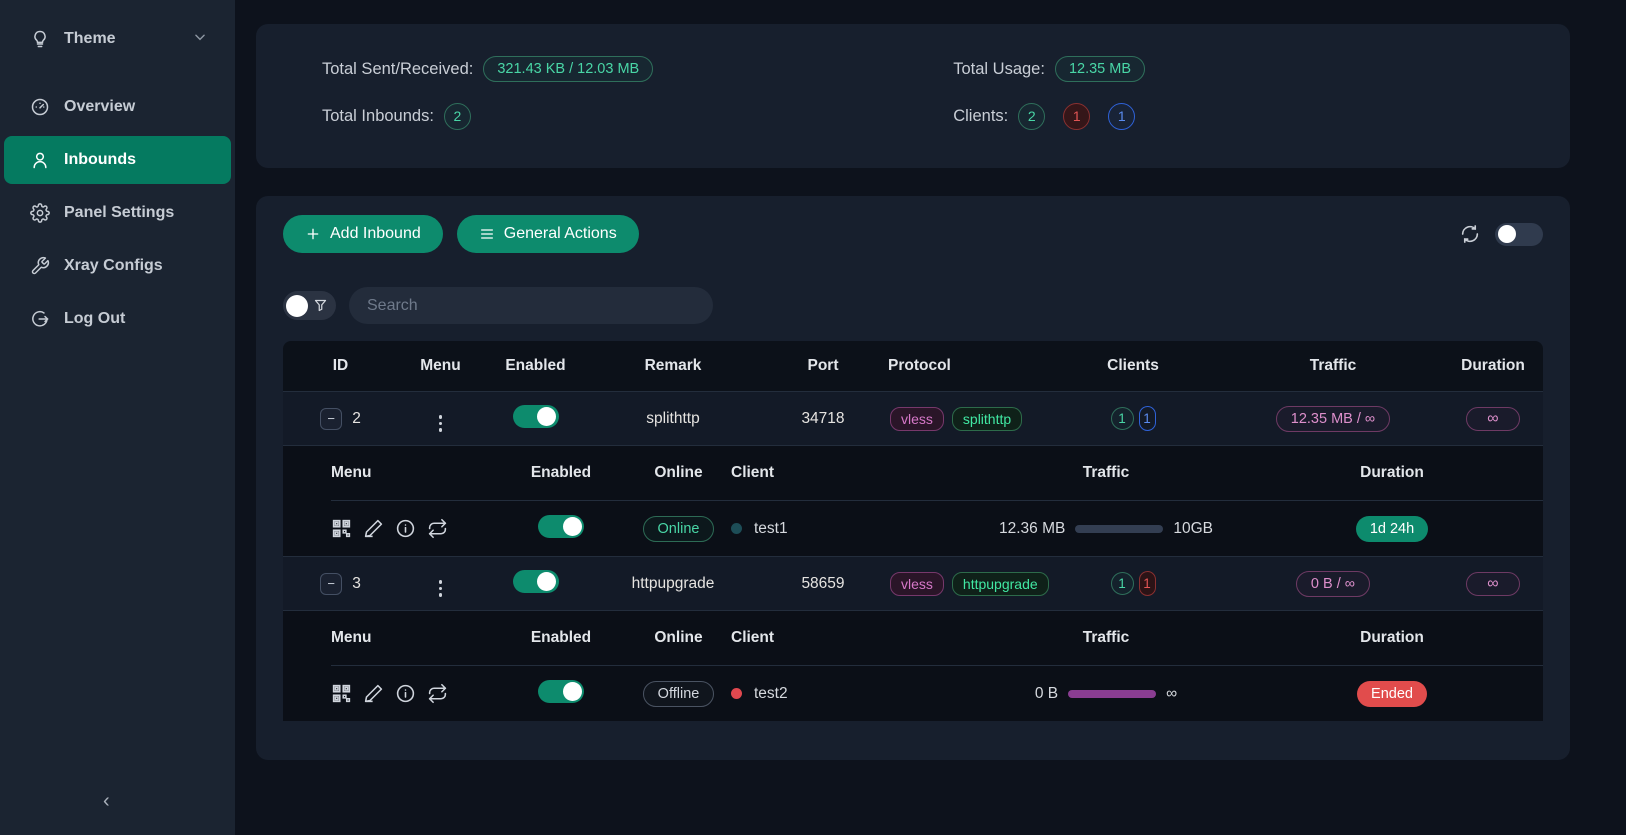  I want to click on col-header-remark: Remark, so click(673, 365).